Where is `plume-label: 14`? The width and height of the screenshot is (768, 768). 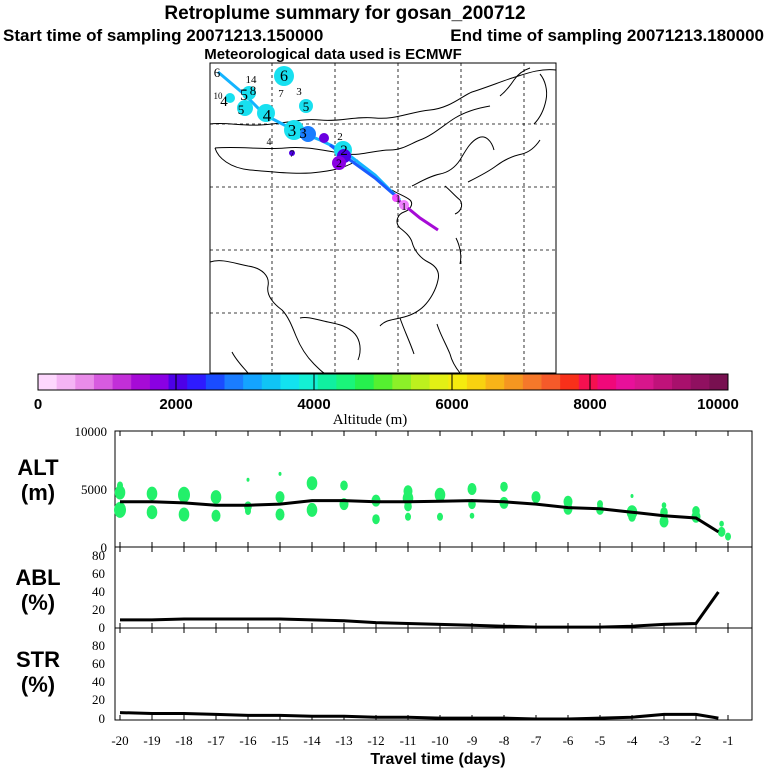 plume-label: 14 is located at coordinates (252, 80).